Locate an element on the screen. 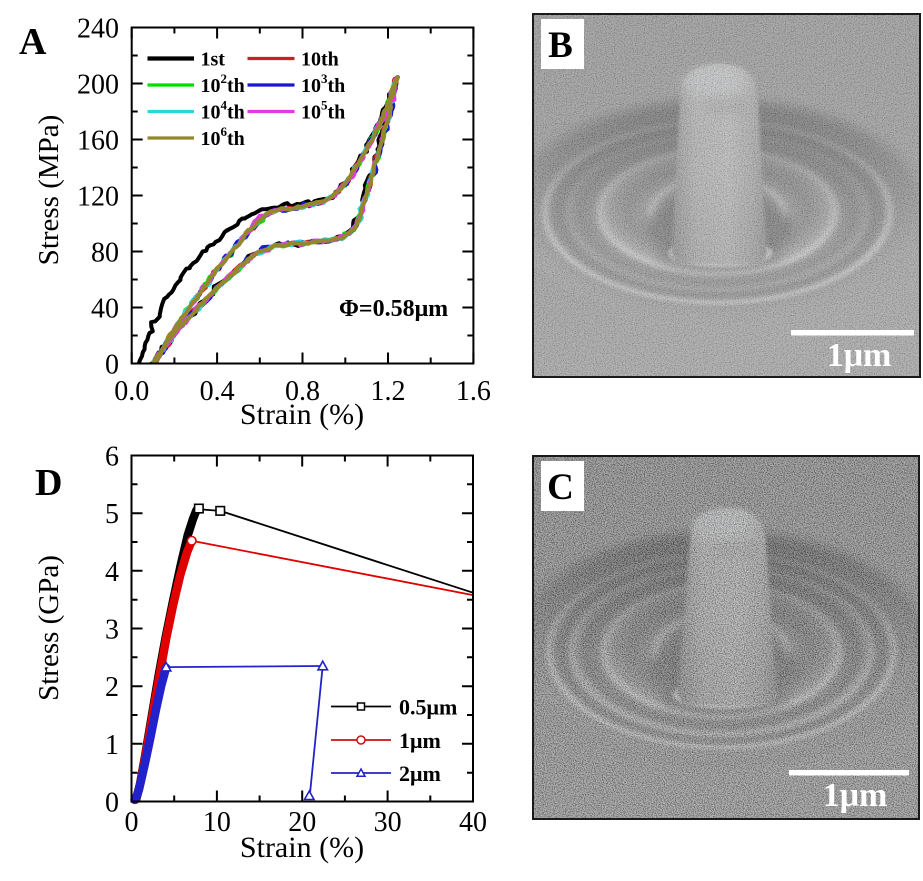 This screenshot has width=923, height=881. svg-text: D is located at coordinates (48, 483).